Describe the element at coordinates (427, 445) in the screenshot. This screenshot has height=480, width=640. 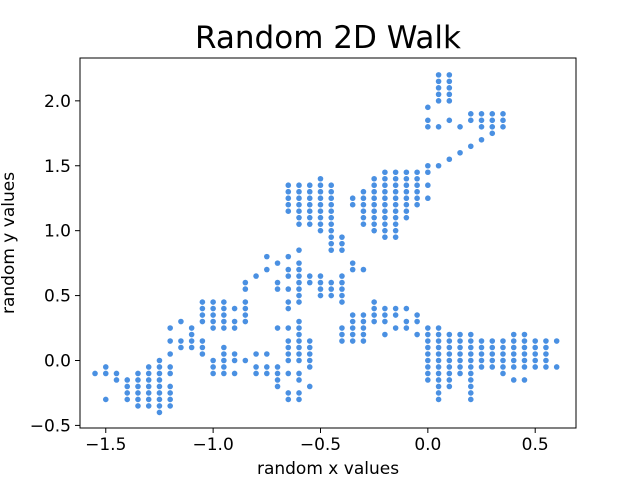
I see `x-tick-label: 0.0` at that location.